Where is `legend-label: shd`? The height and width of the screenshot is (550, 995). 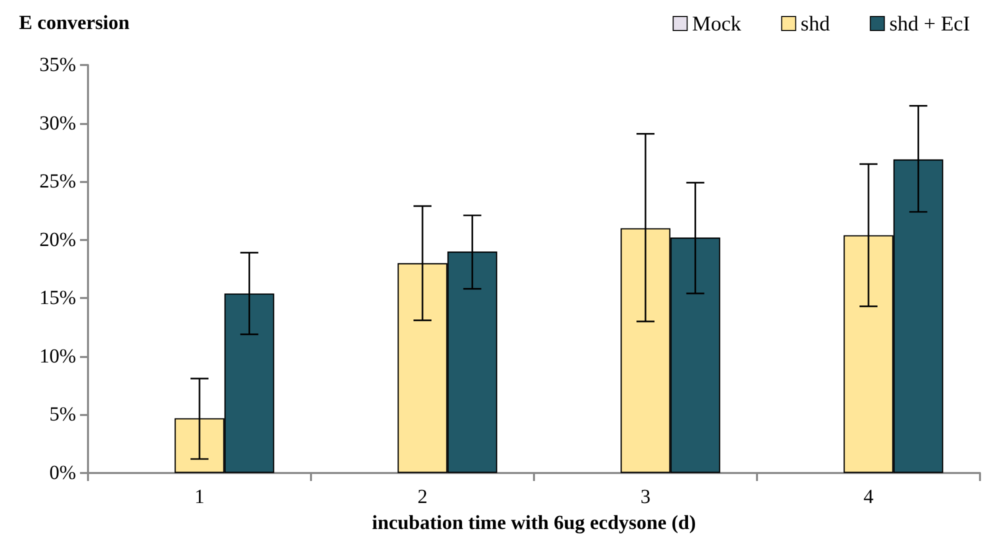
legend-label: shd is located at coordinates (815, 24).